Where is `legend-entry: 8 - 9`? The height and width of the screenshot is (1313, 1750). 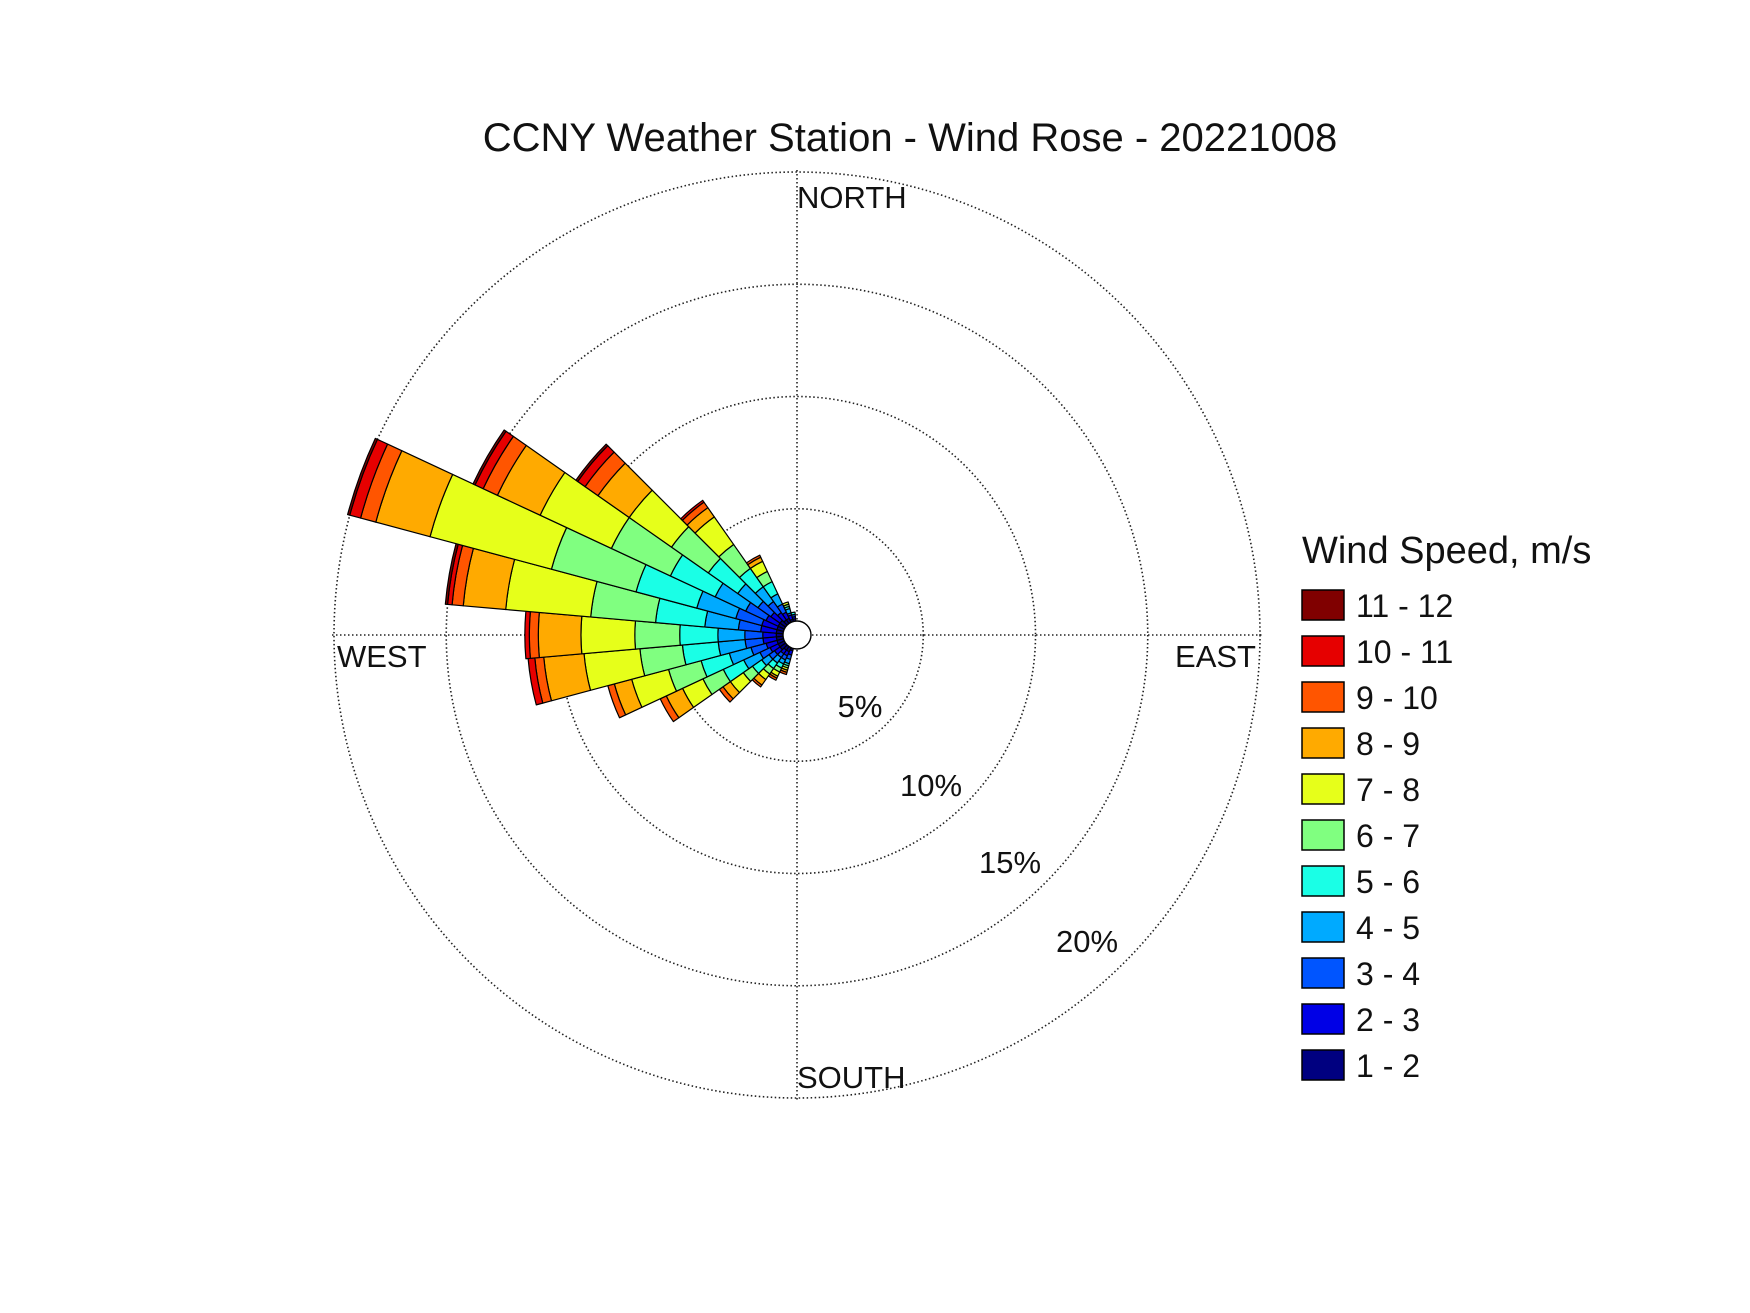
legend-entry: 8 - 9 is located at coordinates (1360, 744).